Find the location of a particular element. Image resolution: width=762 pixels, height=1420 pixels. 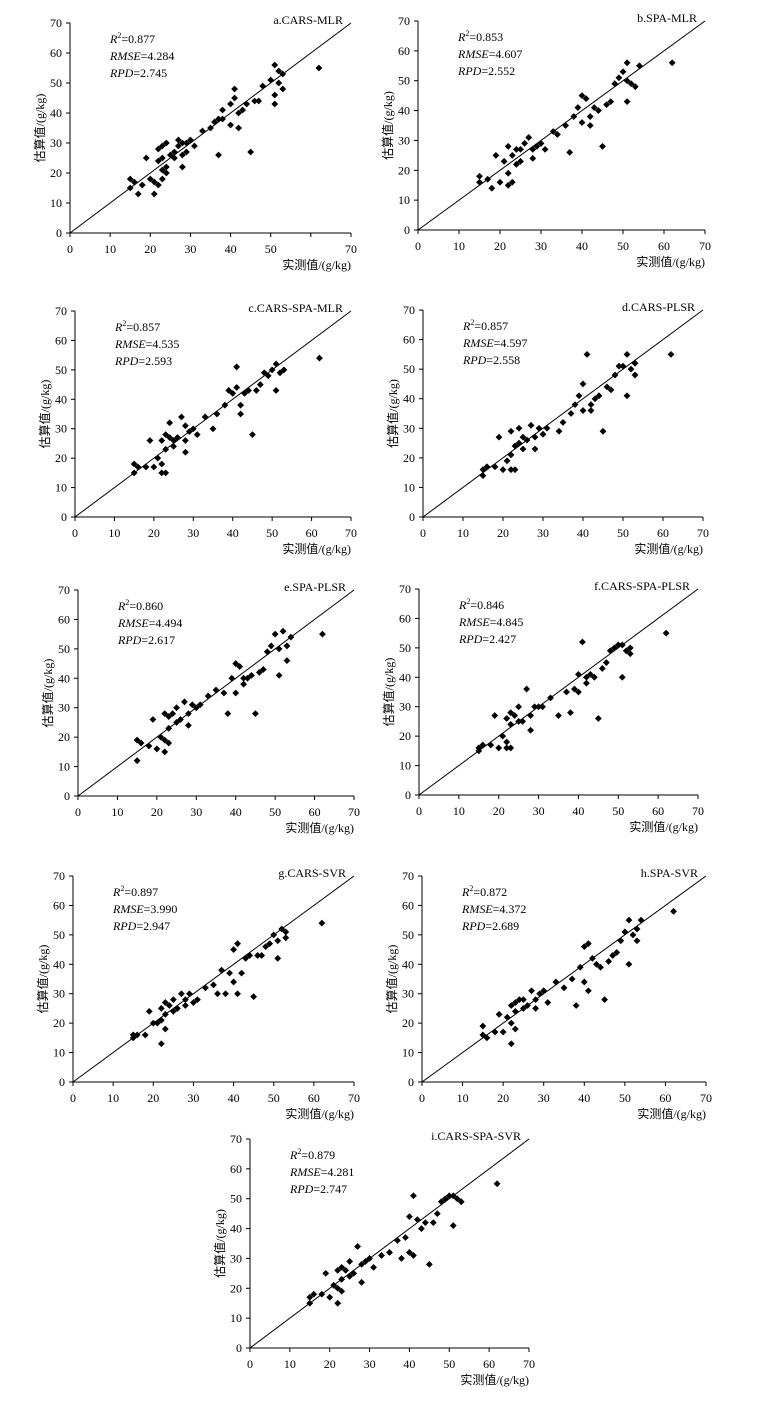

stat-text: RPD=2.427 is located at coordinates (487, 639).